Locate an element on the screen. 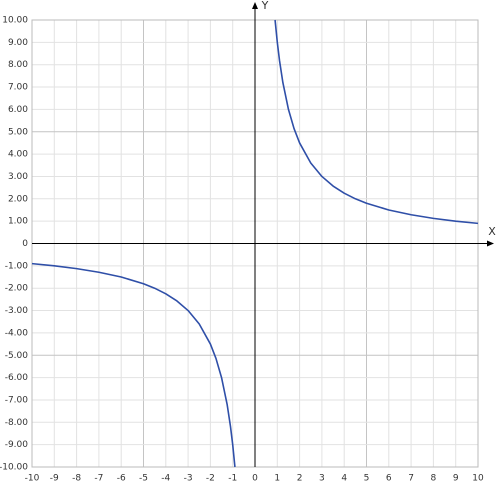 This screenshot has width=500, height=490. y-tick-label: 5.00 is located at coordinates (18, 132).